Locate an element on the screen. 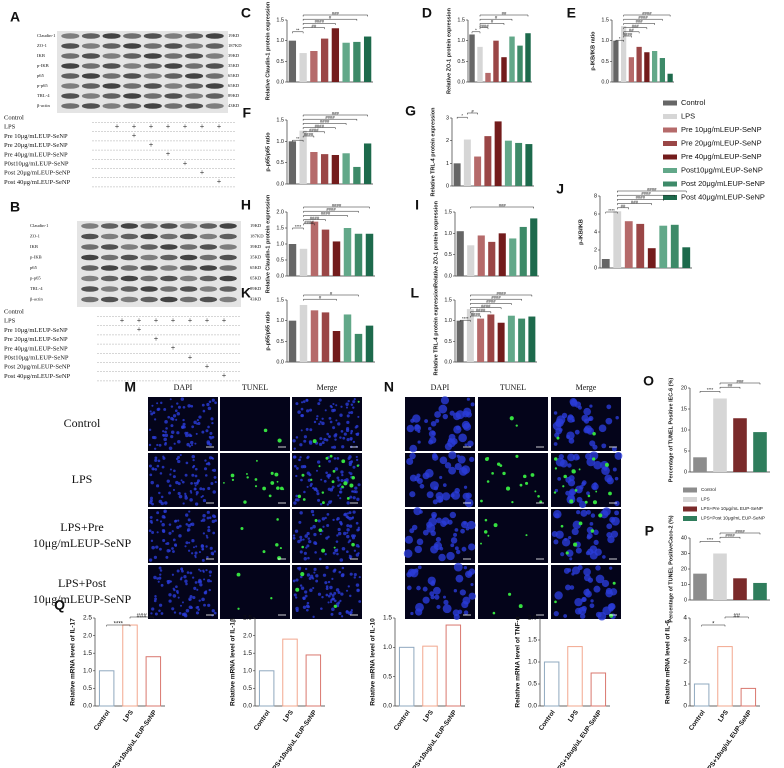 The height and width of the screenshot is (768, 784). treatment-mark: + is located at coordinates (134, 135).